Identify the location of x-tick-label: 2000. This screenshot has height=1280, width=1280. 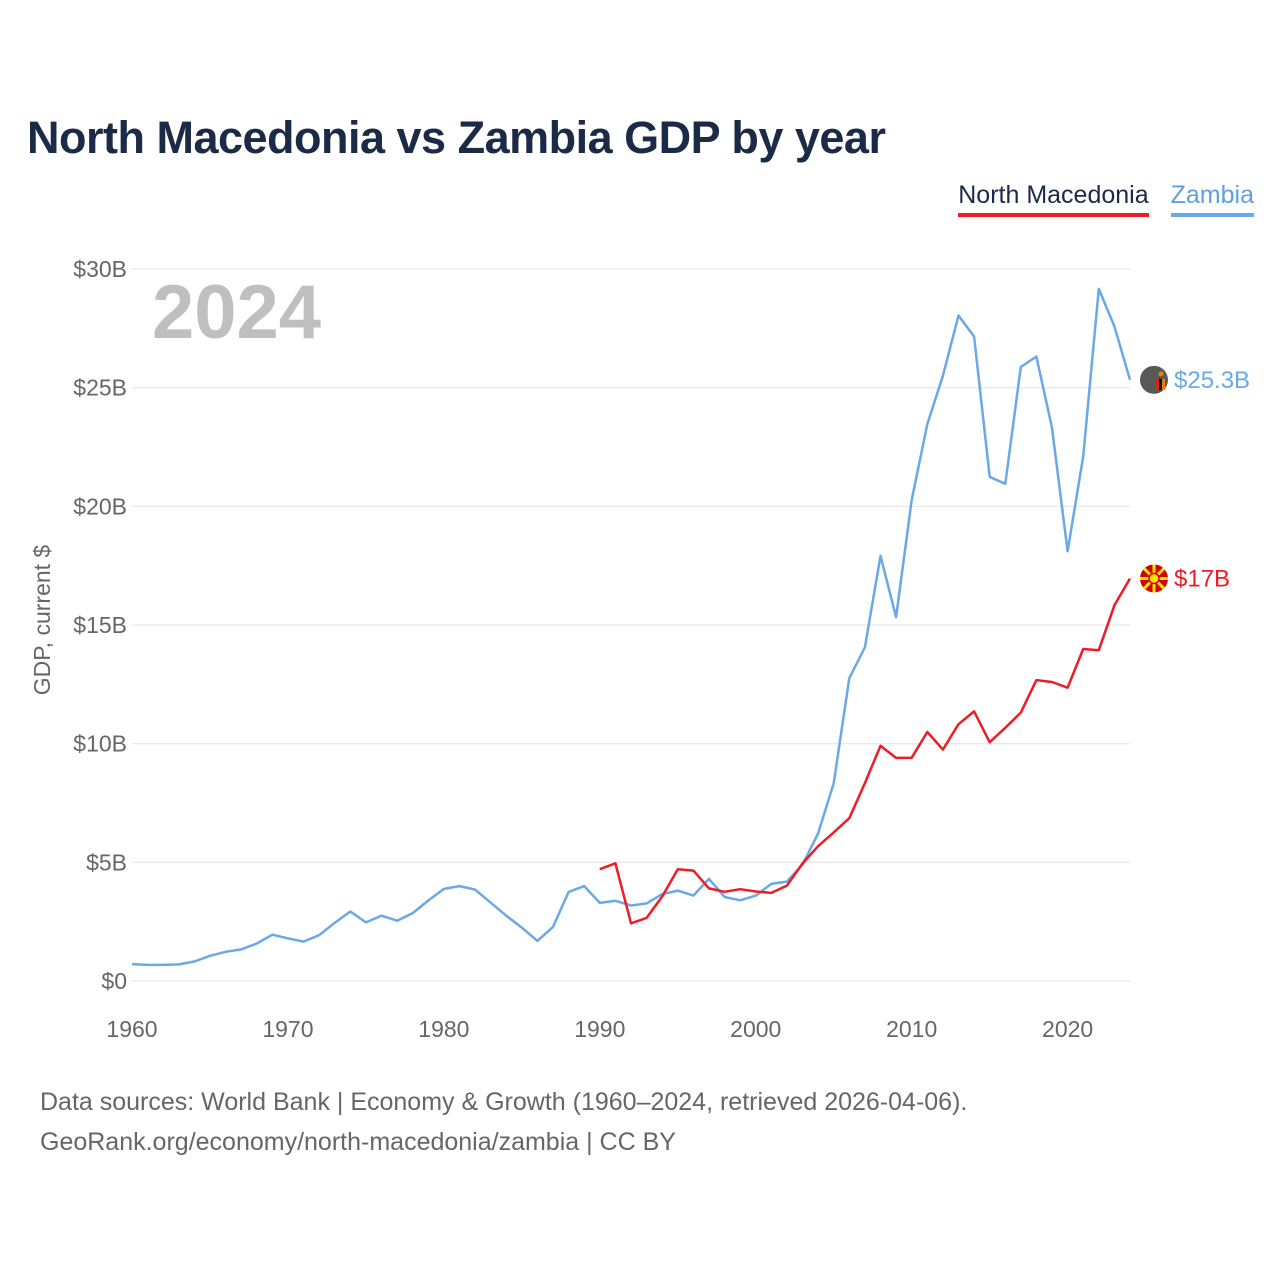
(755, 1029).